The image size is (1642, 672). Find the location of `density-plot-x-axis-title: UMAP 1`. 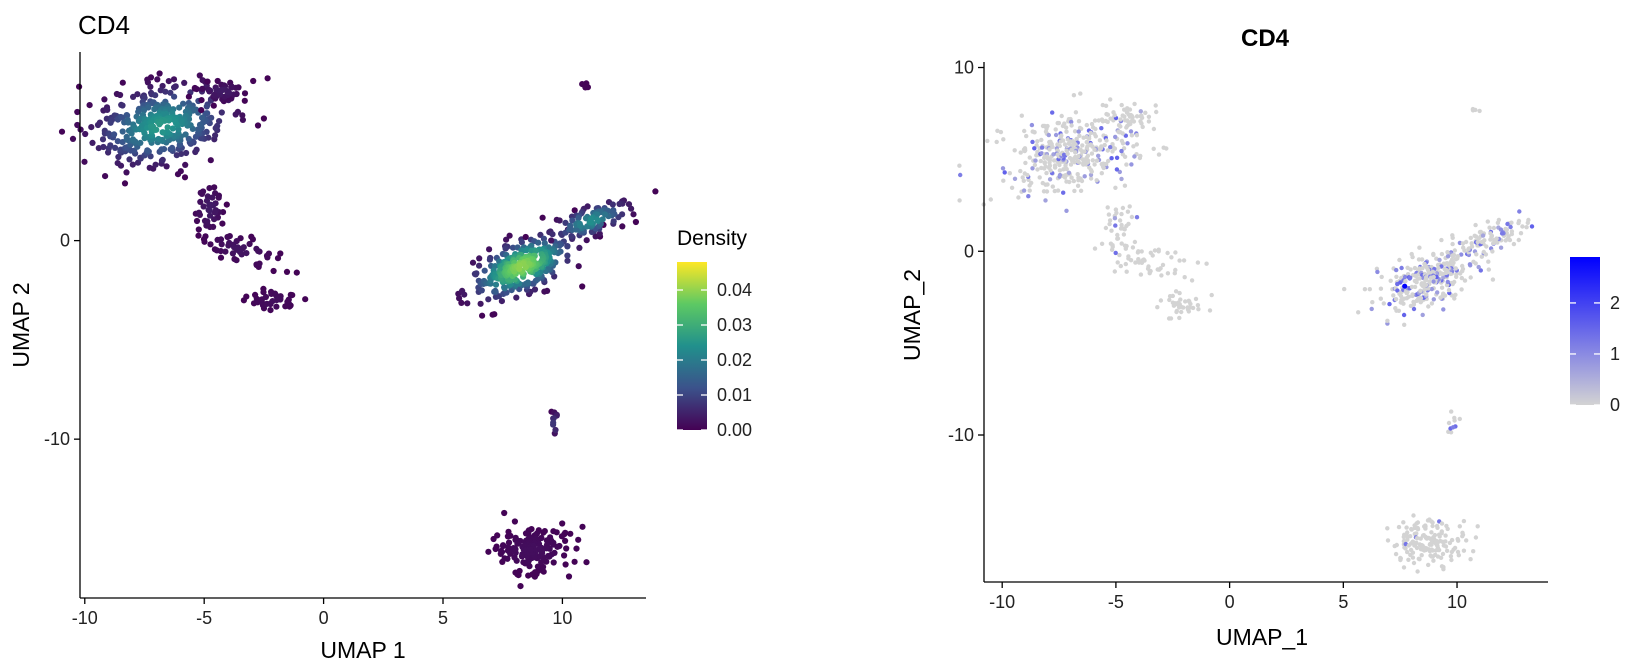

density-plot-x-axis-title: UMAP 1 is located at coordinates (362, 650).